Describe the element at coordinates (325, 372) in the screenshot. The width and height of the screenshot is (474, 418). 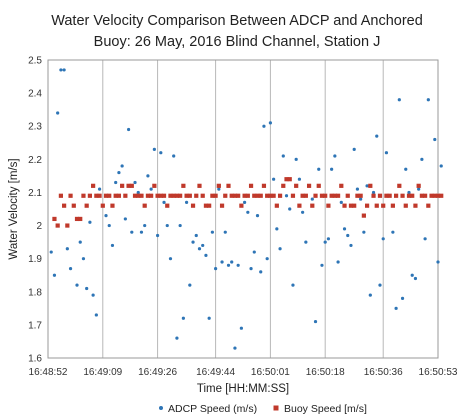
I see `x-tick-label: 16:50:18` at that location.